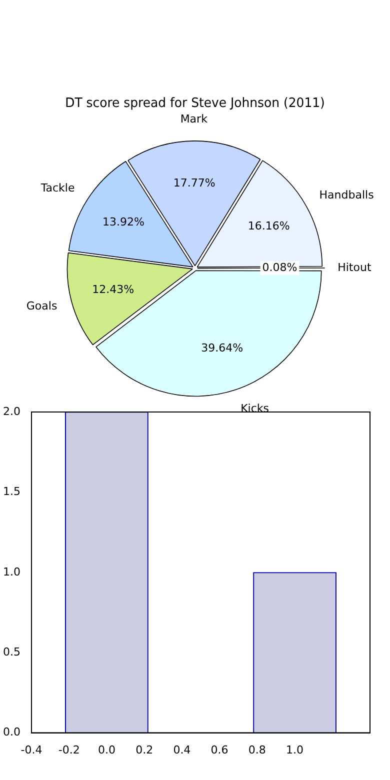 This screenshot has height=780, width=390. I want to click on x-tick-label: -0.2, so click(69, 749).